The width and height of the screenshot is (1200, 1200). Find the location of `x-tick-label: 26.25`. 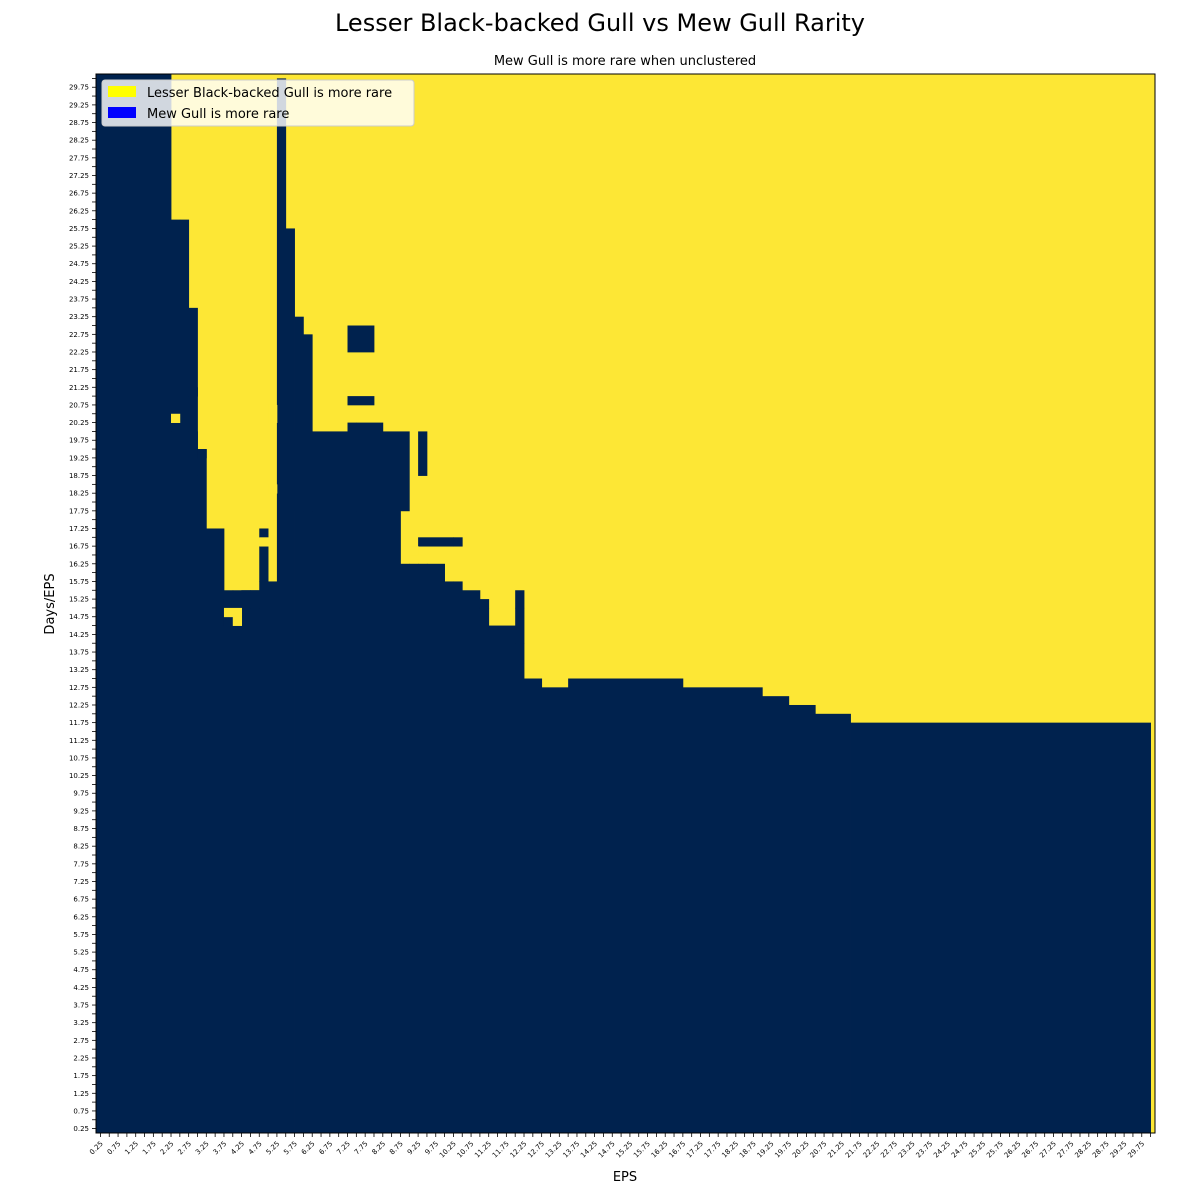

x-tick-label: 26.25 is located at coordinates (1013, 1150).